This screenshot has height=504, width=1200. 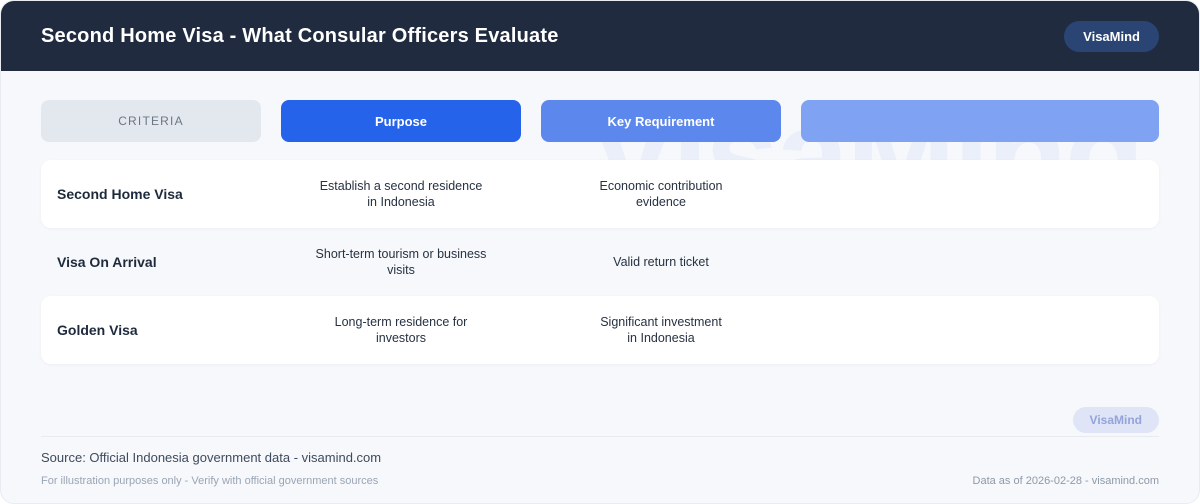 What do you see at coordinates (661, 261) in the screenshot?
I see `row-requirement: Valid return ticket` at bounding box center [661, 261].